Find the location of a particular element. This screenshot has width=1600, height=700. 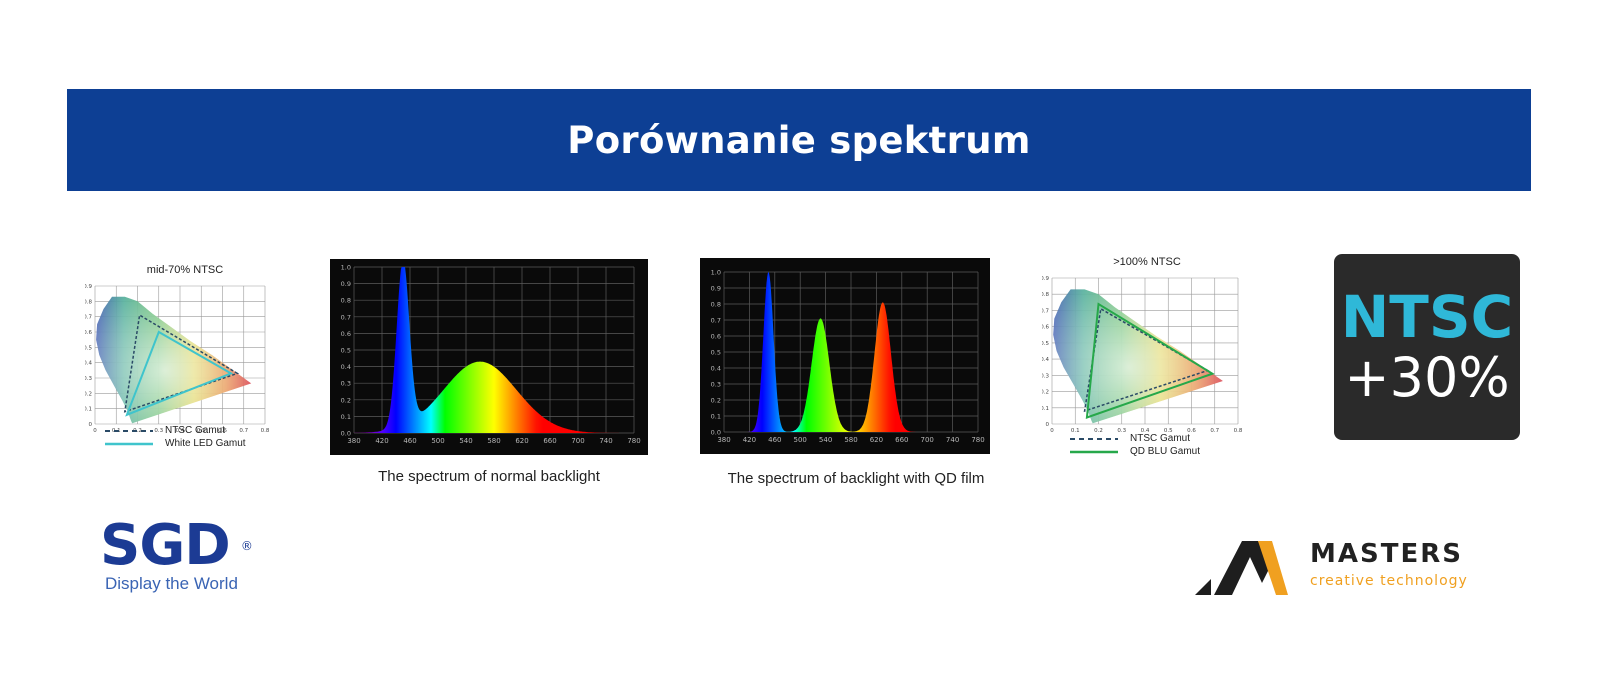

registered-mark: ® is located at coordinates (246, 546).